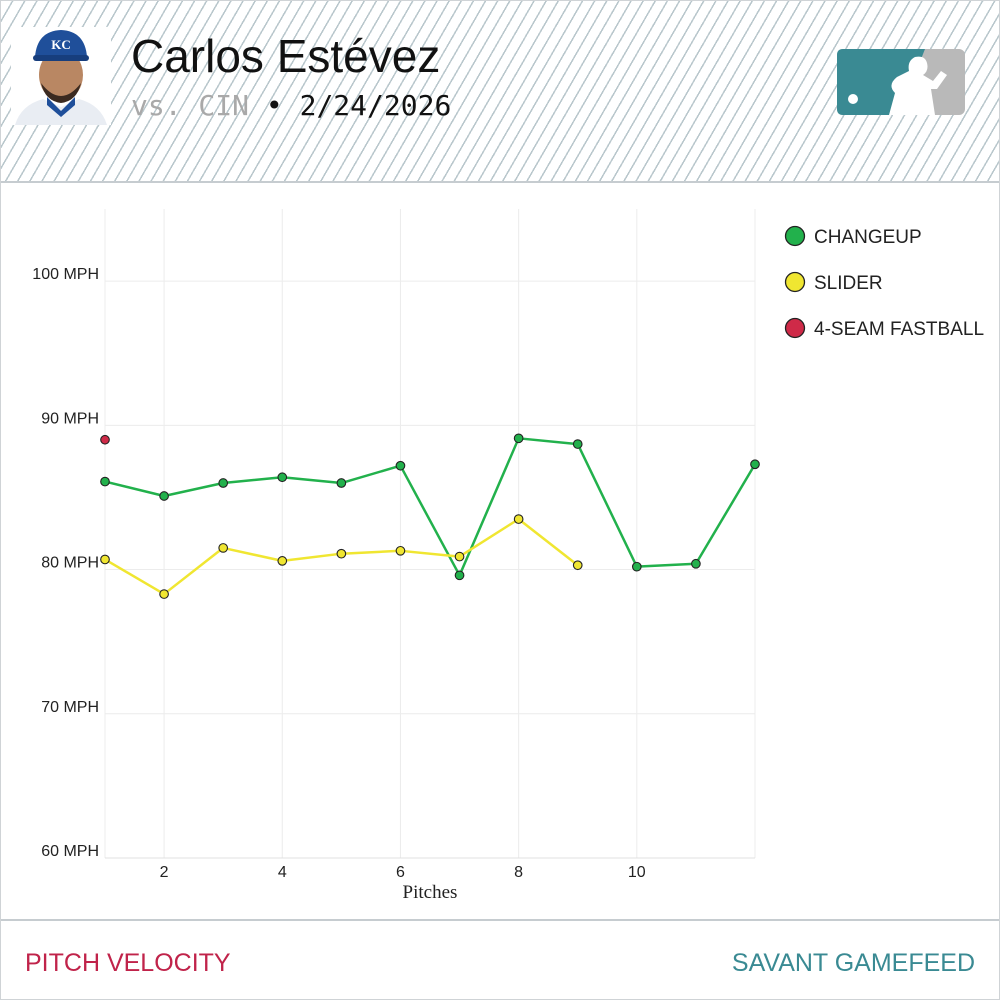 Image resolution: width=1000 pixels, height=1000 pixels. What do you see at coordinates (637, 872) in the screenshot?
I see `x-tick-label: 10` at bounding box center [637, 872].